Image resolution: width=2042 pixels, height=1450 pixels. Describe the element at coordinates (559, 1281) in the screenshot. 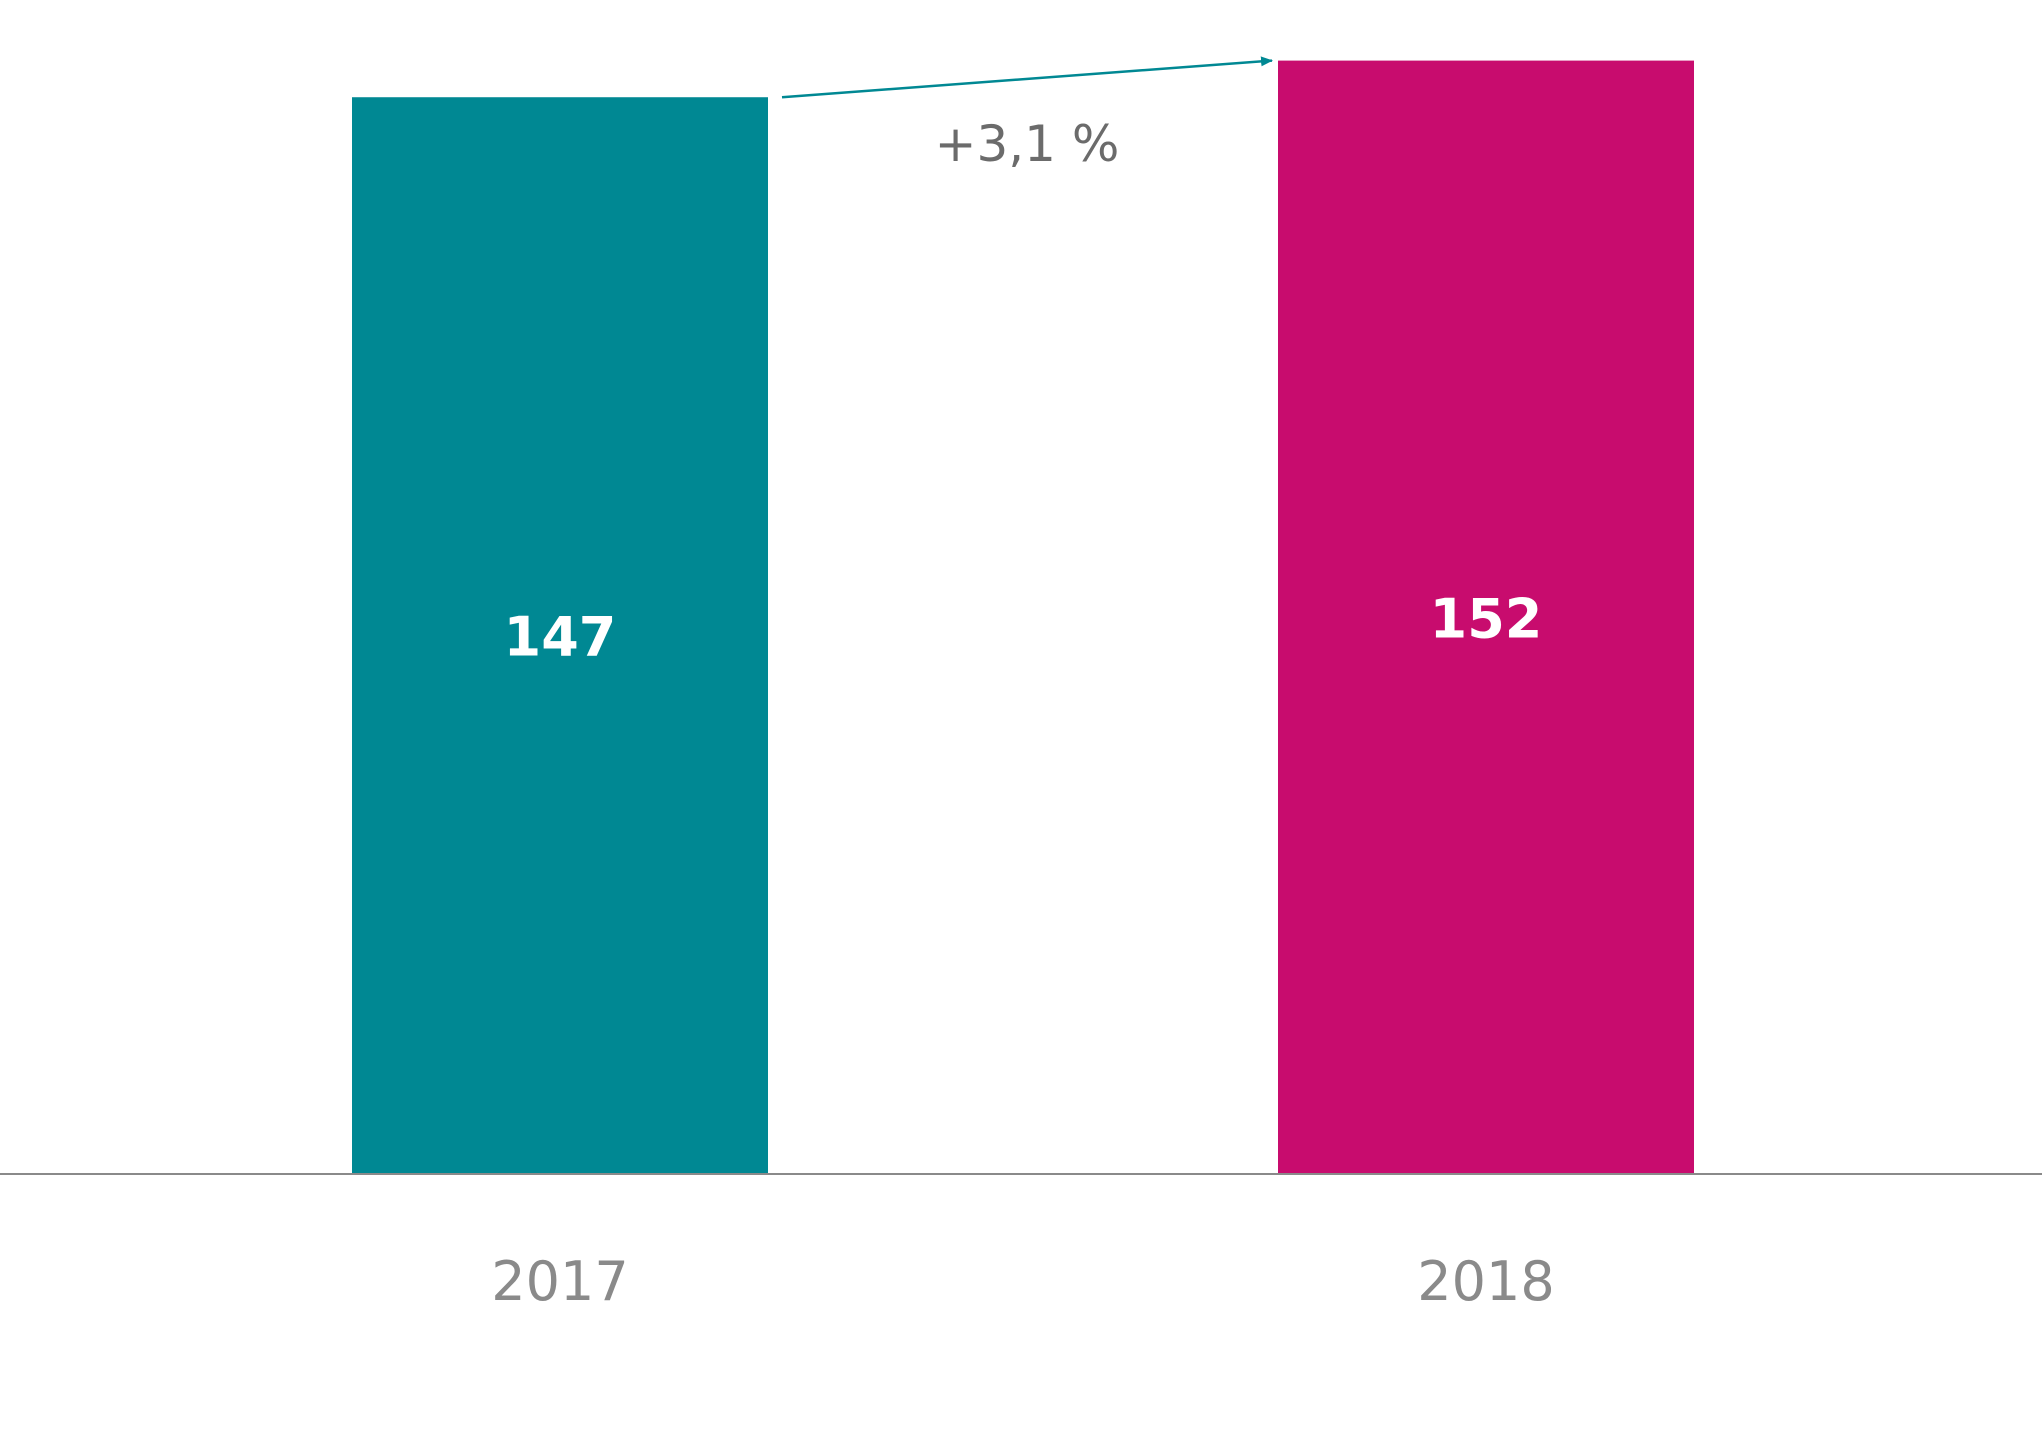

I see `x-tick-label-2017: 2017` at that location.